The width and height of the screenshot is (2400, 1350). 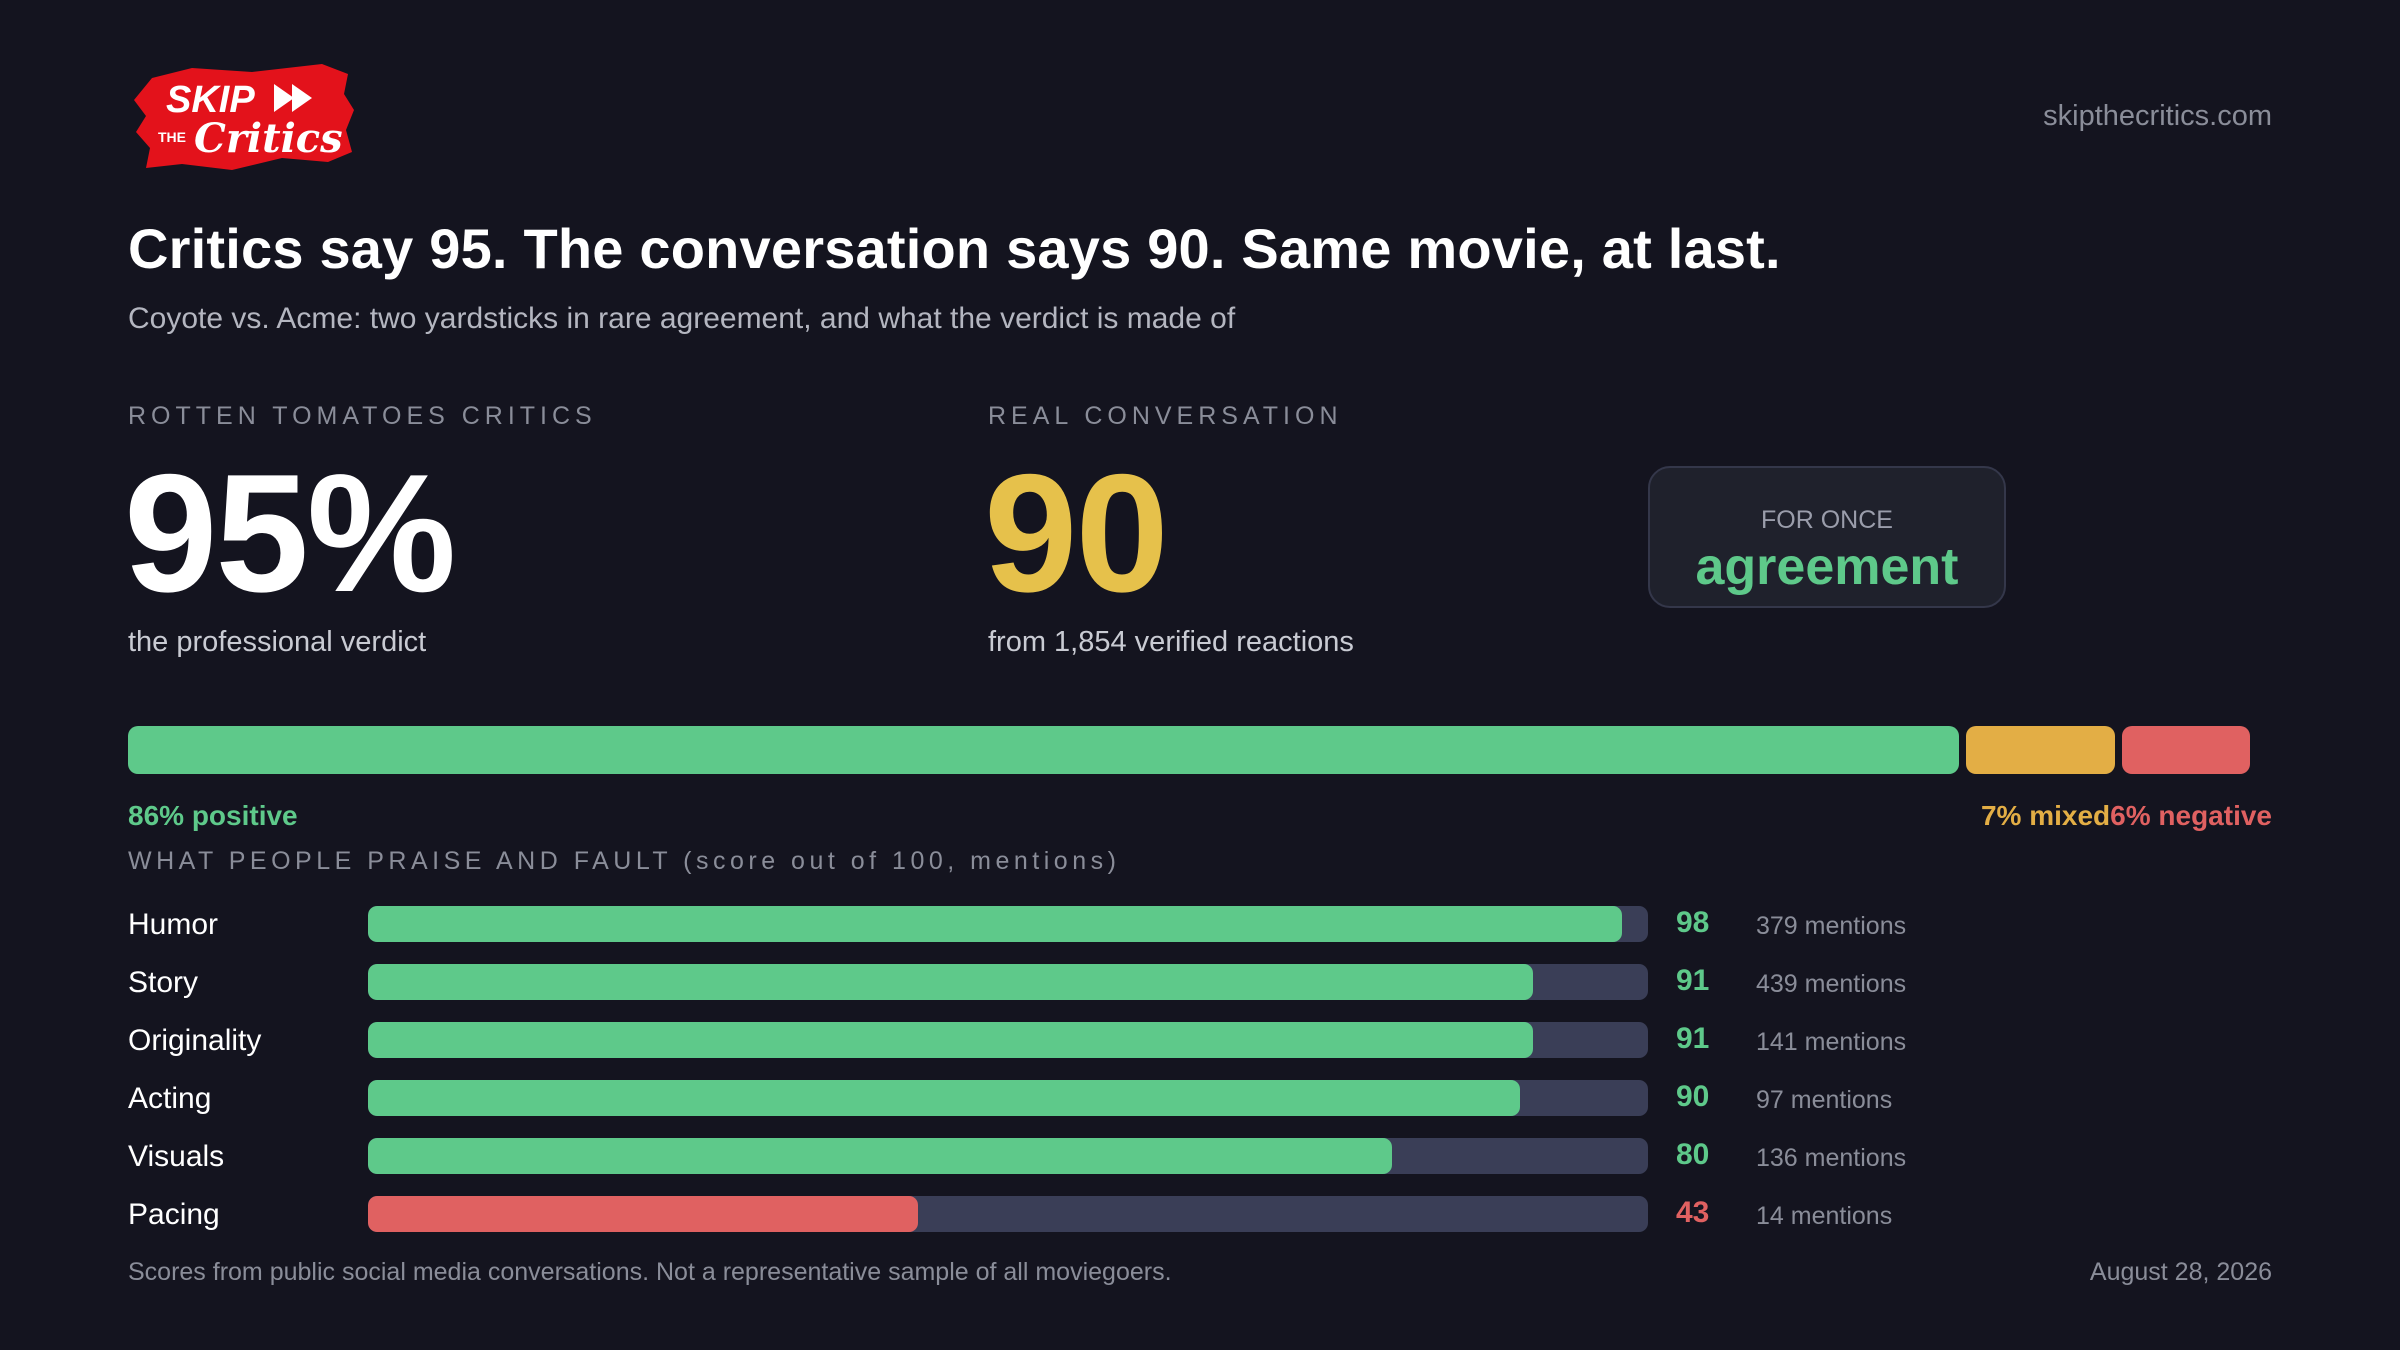 I want to click on aspect-label: Story, so click(x=163, y=982).